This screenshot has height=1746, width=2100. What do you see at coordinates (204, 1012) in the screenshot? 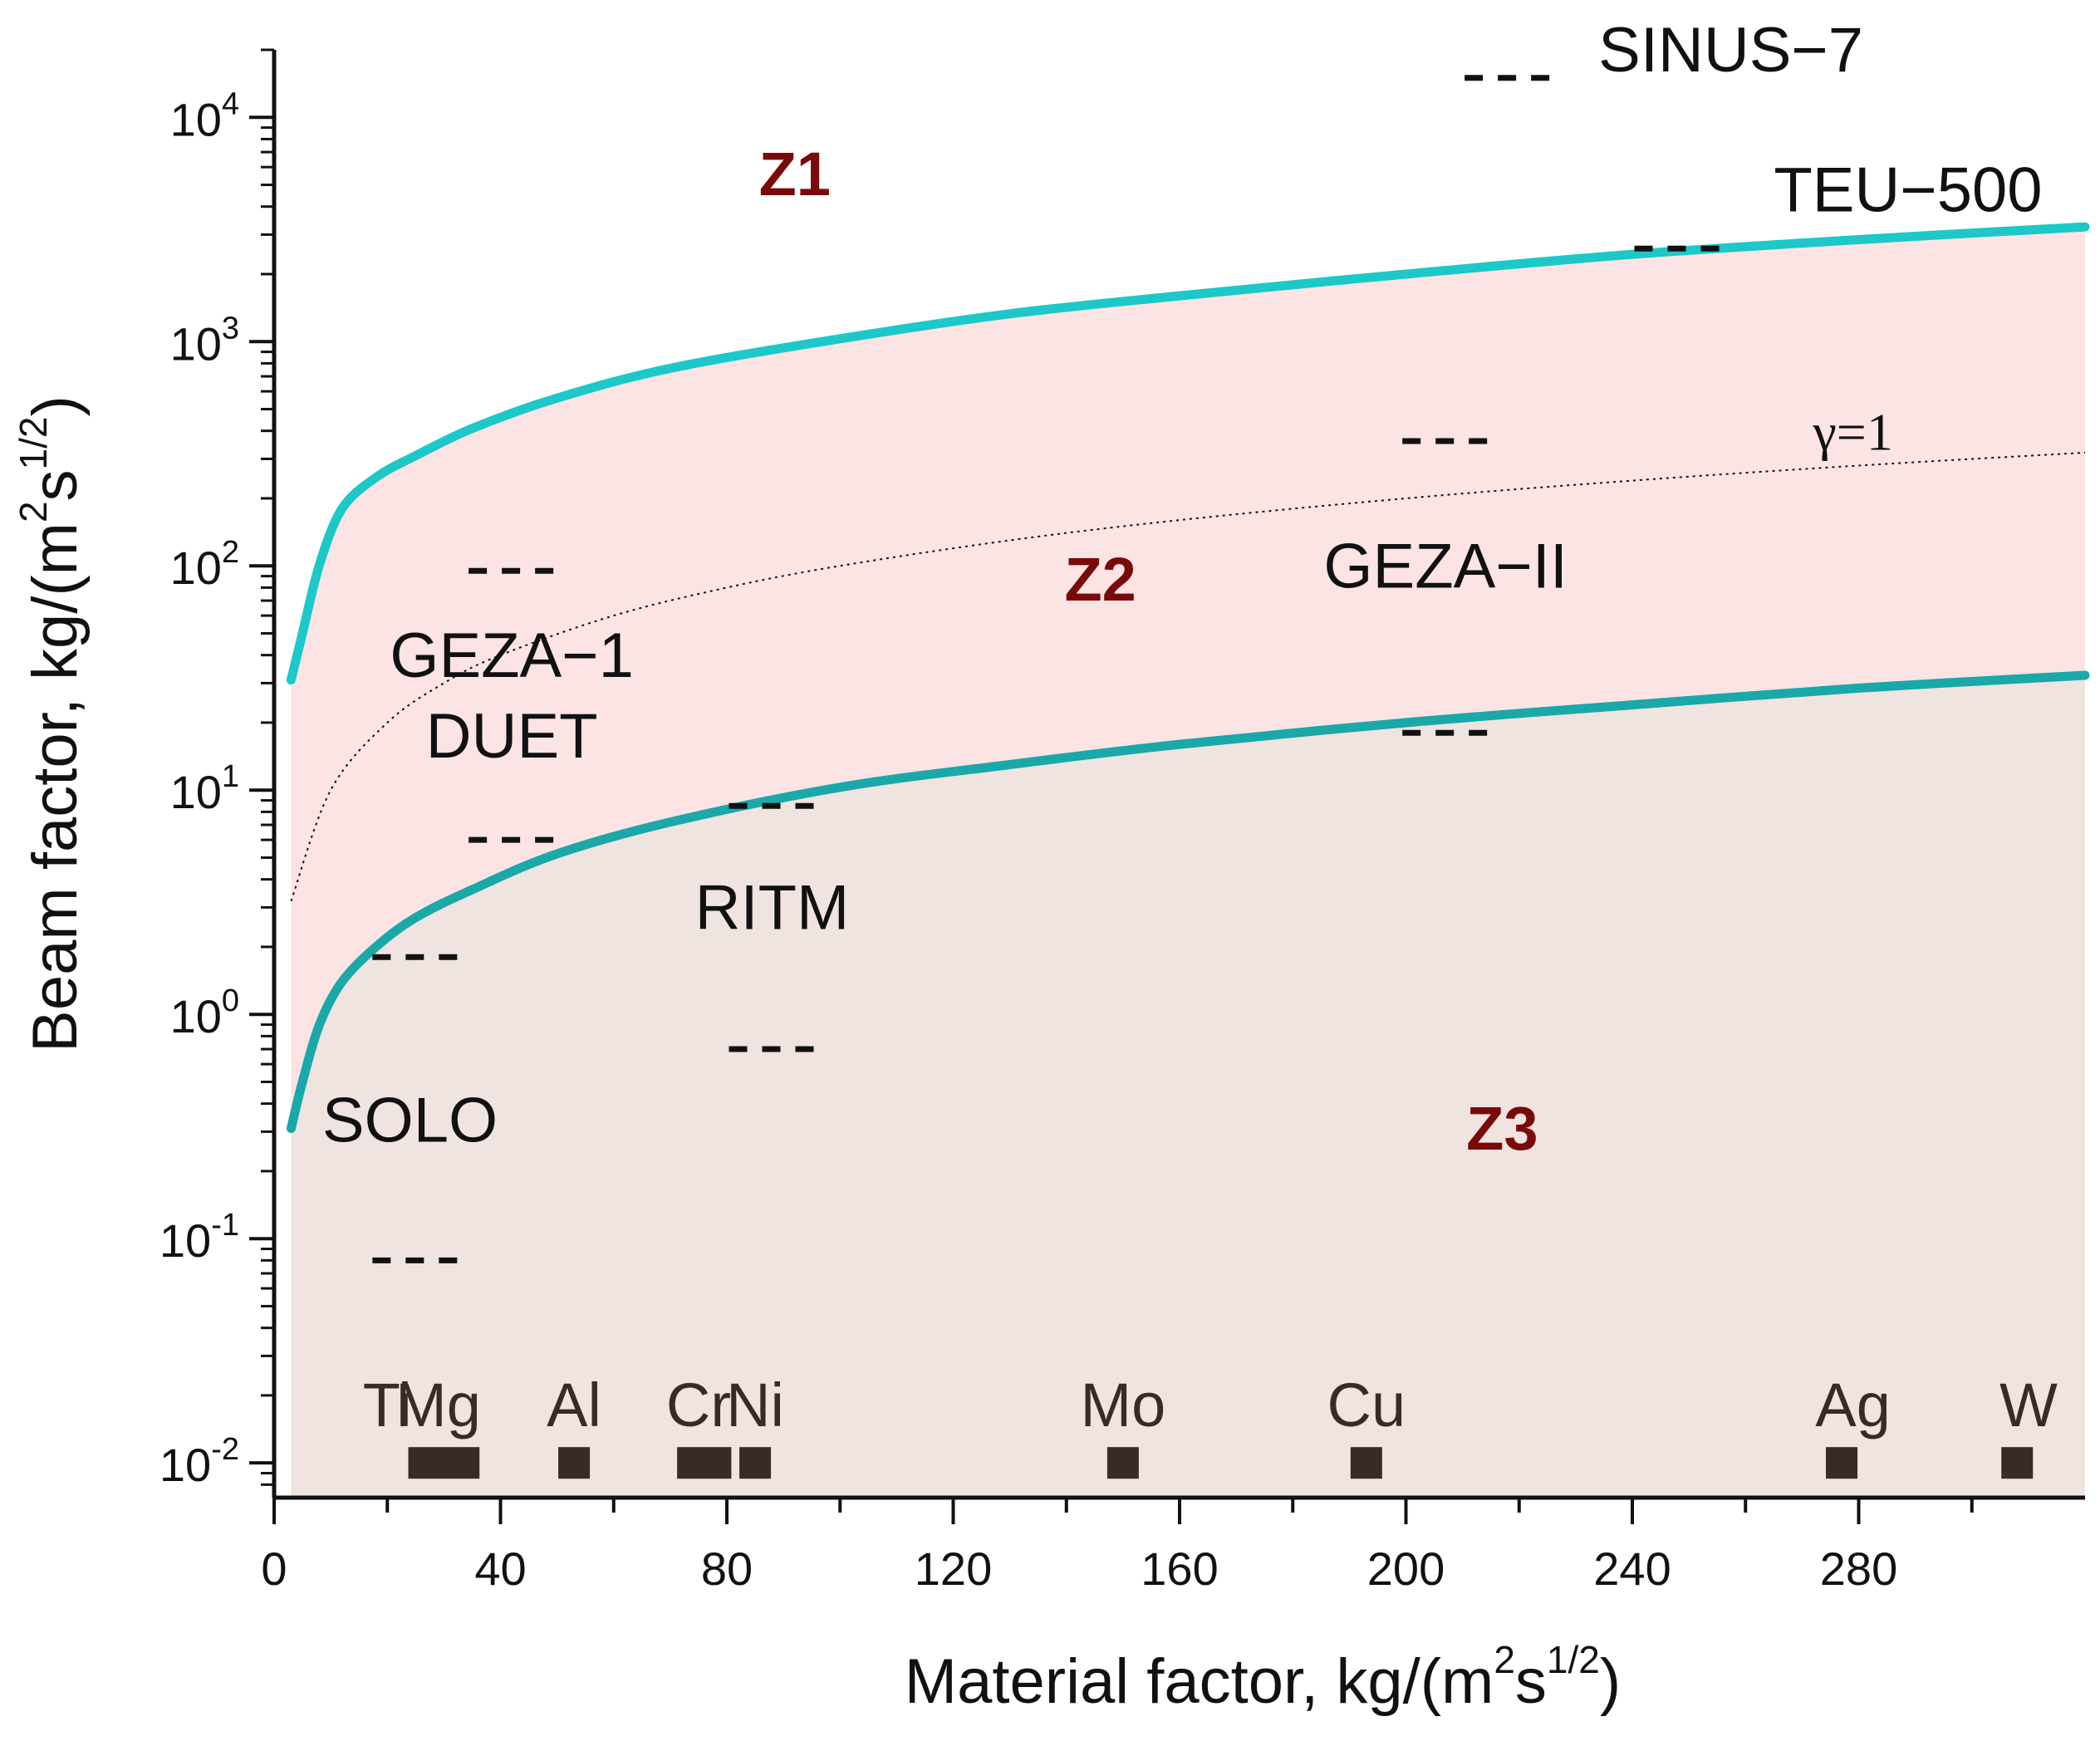
I see `y-tick-label: 10⁰` at bounding box center [204, 1012].